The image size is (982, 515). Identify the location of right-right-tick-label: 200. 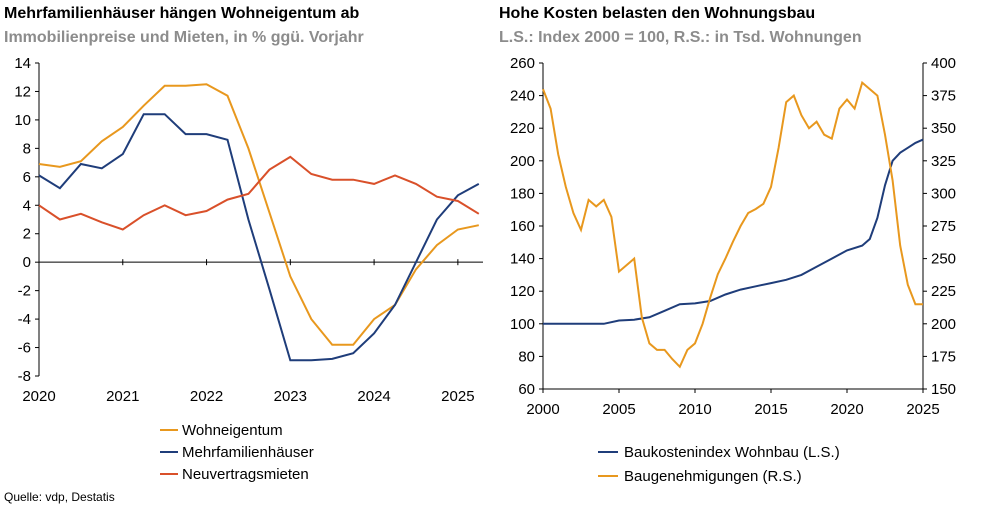
(943, 324).